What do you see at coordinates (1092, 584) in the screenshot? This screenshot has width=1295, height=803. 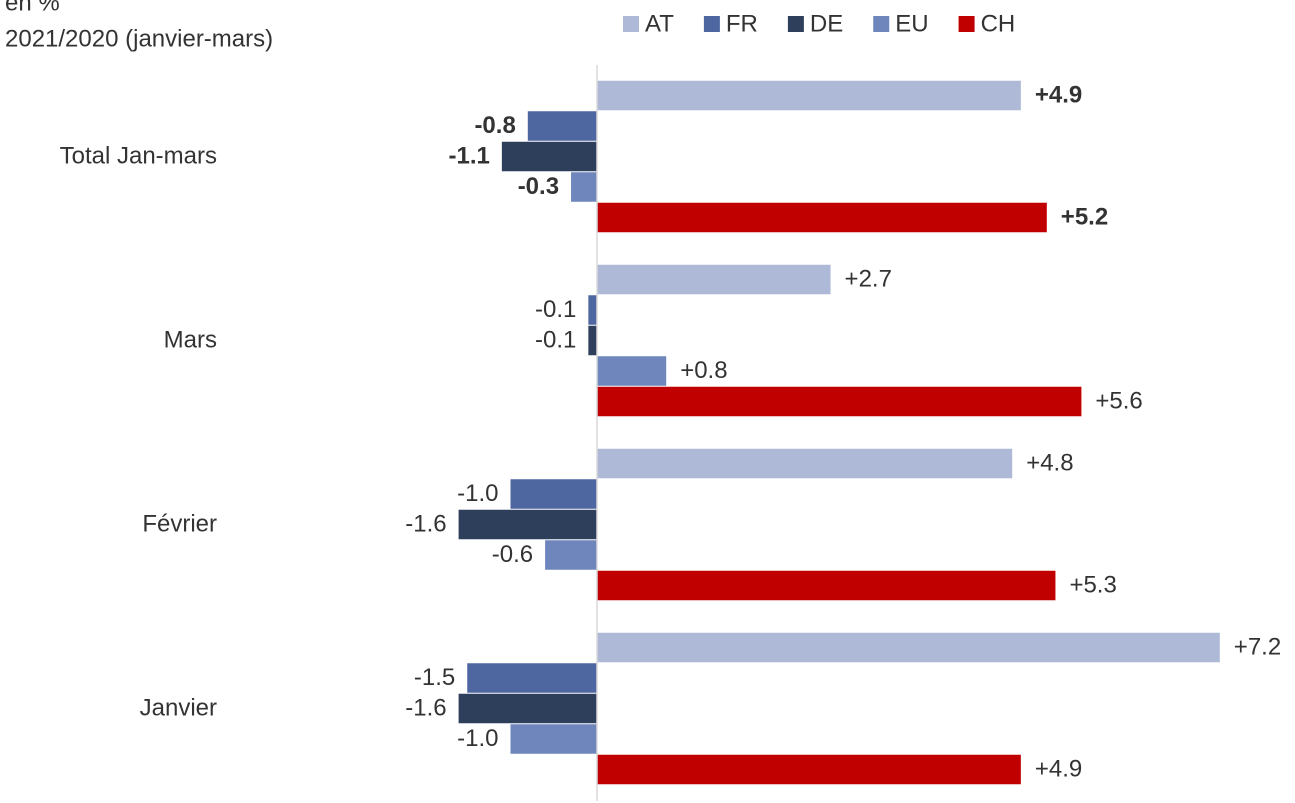 I see `value-label: +5.3` at bounding box center [1092, 584].